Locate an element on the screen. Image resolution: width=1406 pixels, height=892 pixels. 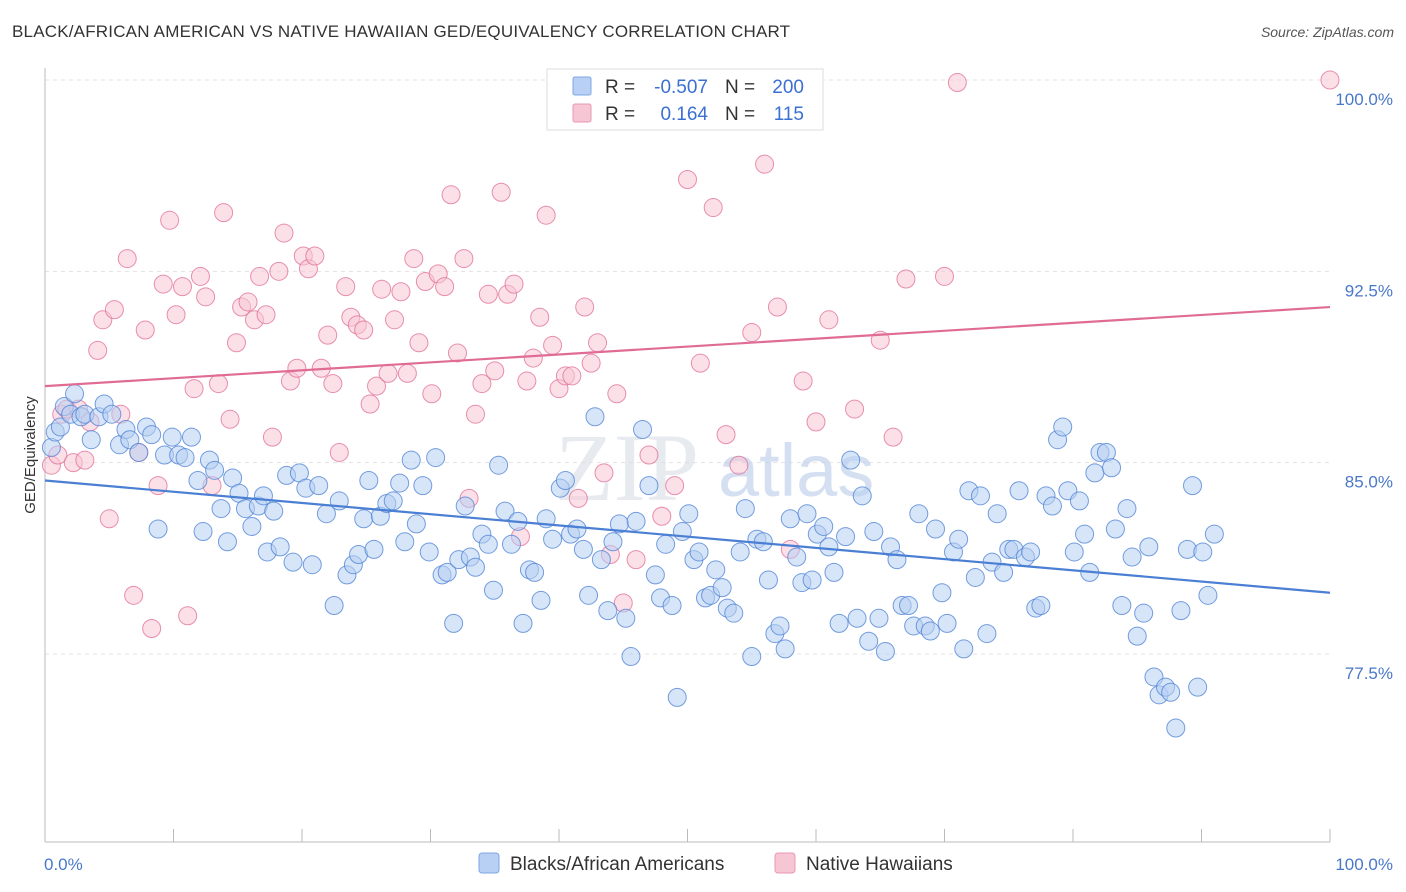
legend-swatch-blacks is located at coordinates (489, 863).